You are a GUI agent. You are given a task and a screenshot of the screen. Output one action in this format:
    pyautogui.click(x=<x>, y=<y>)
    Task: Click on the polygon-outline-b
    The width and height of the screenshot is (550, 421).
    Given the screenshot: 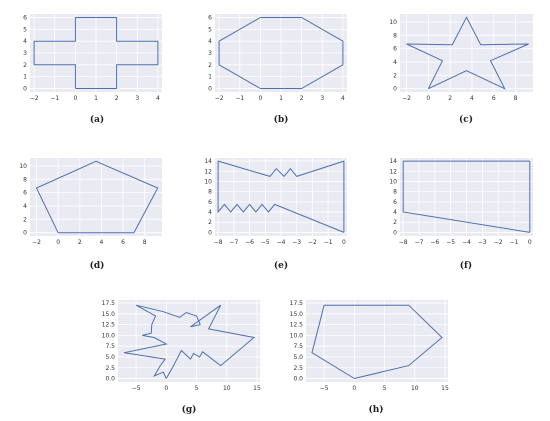 What is the action you would take?
    pyautogui.click(x=281, y=53)
    